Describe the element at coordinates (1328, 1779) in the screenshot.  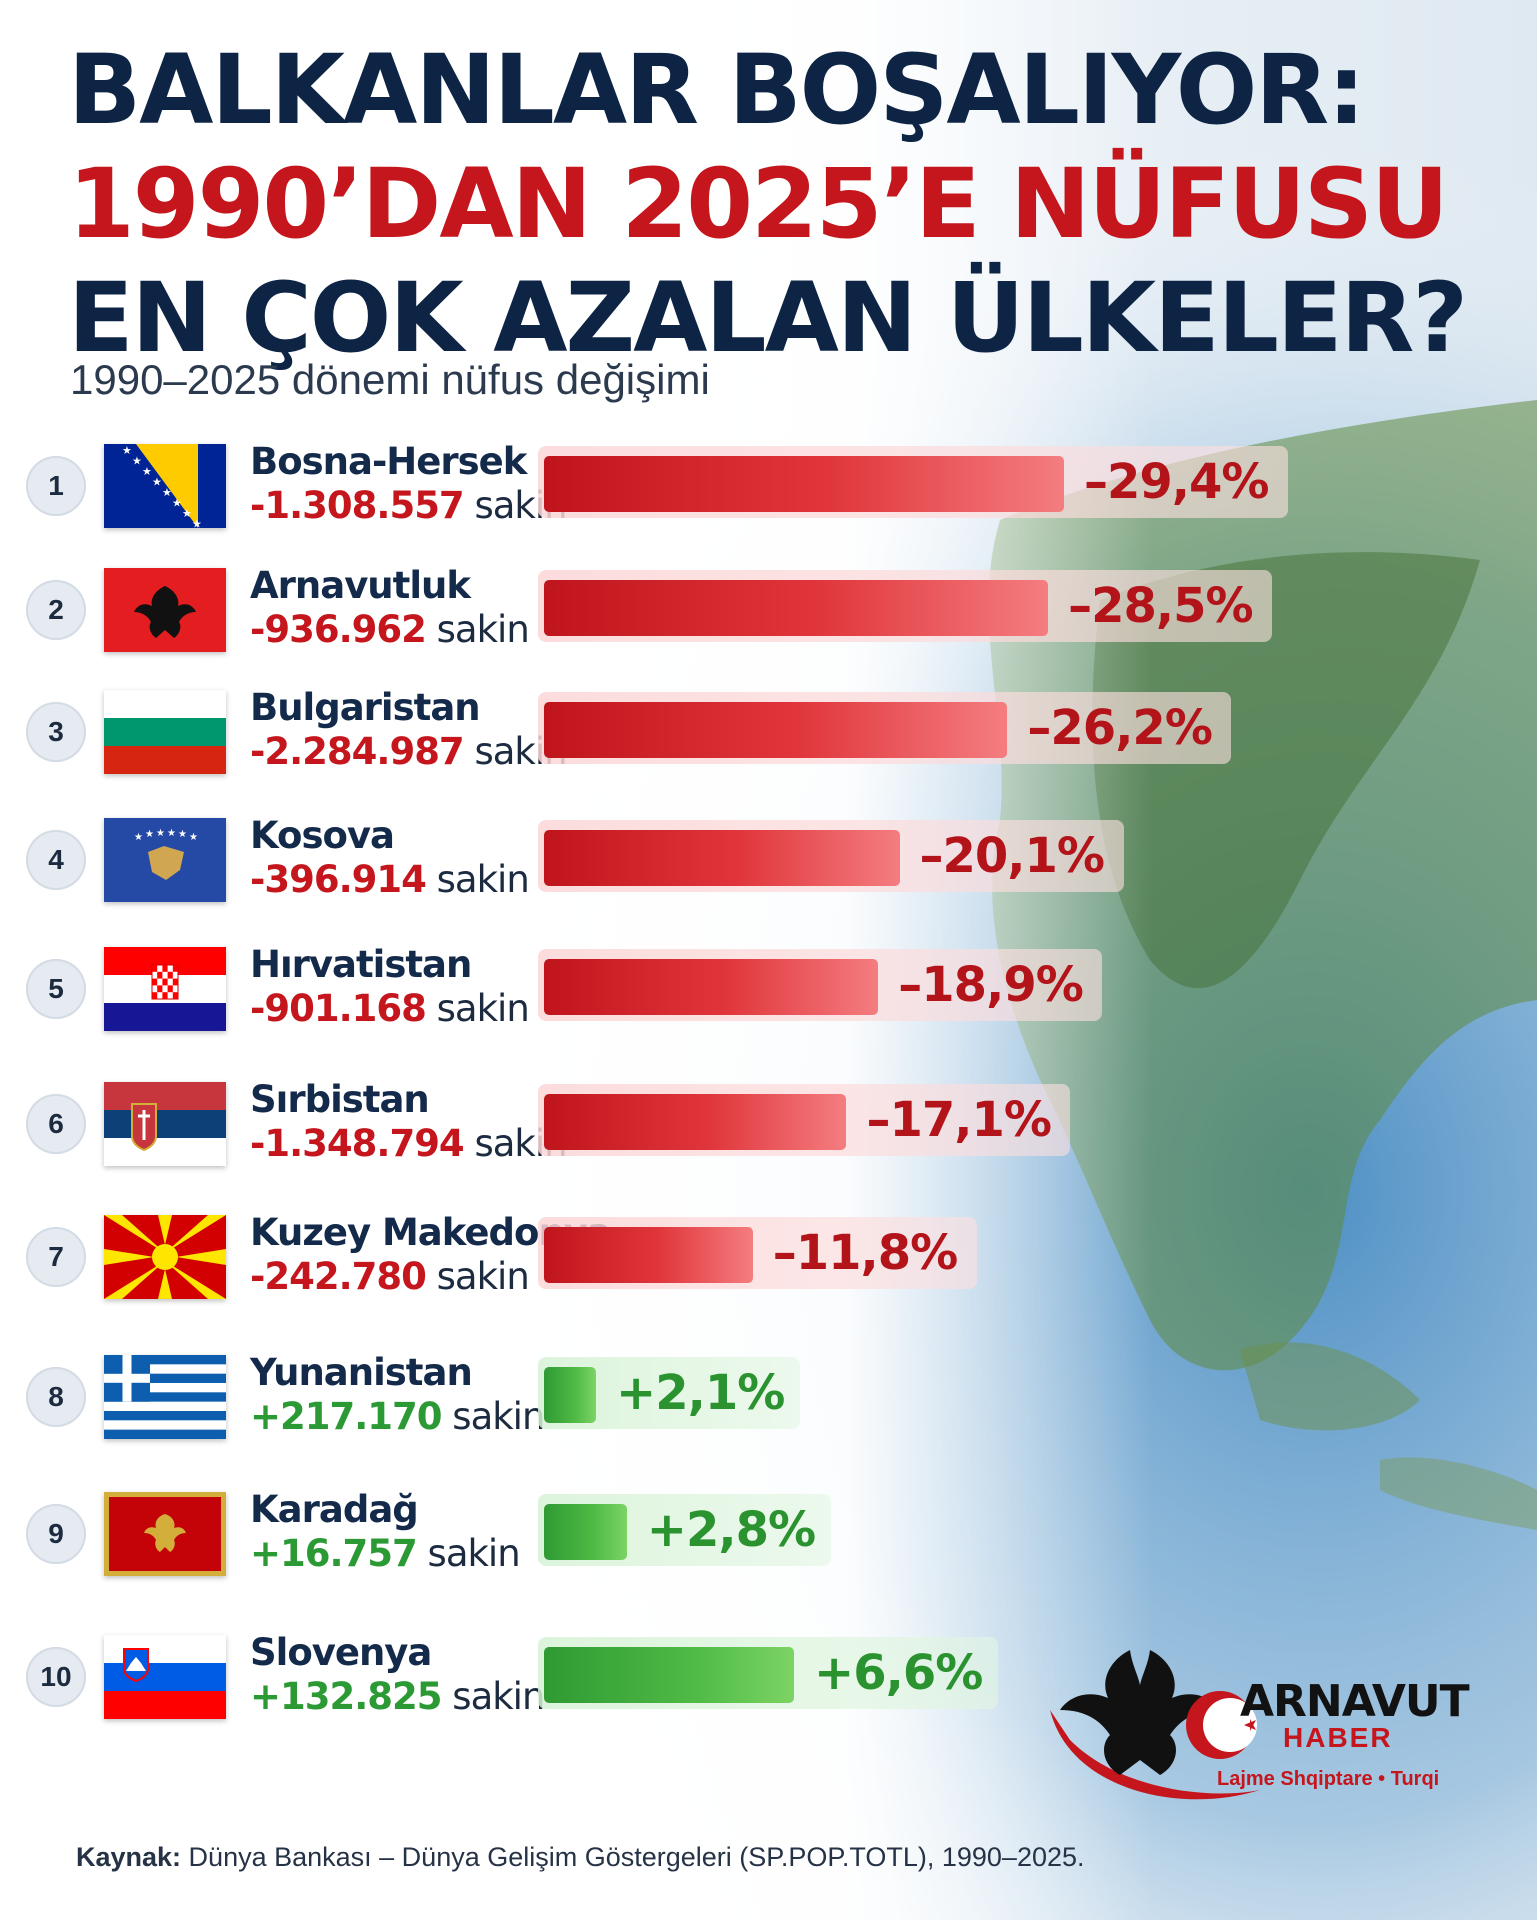
I see `brand-tagline: Lajme Shqiptare • Turqi` at that location.